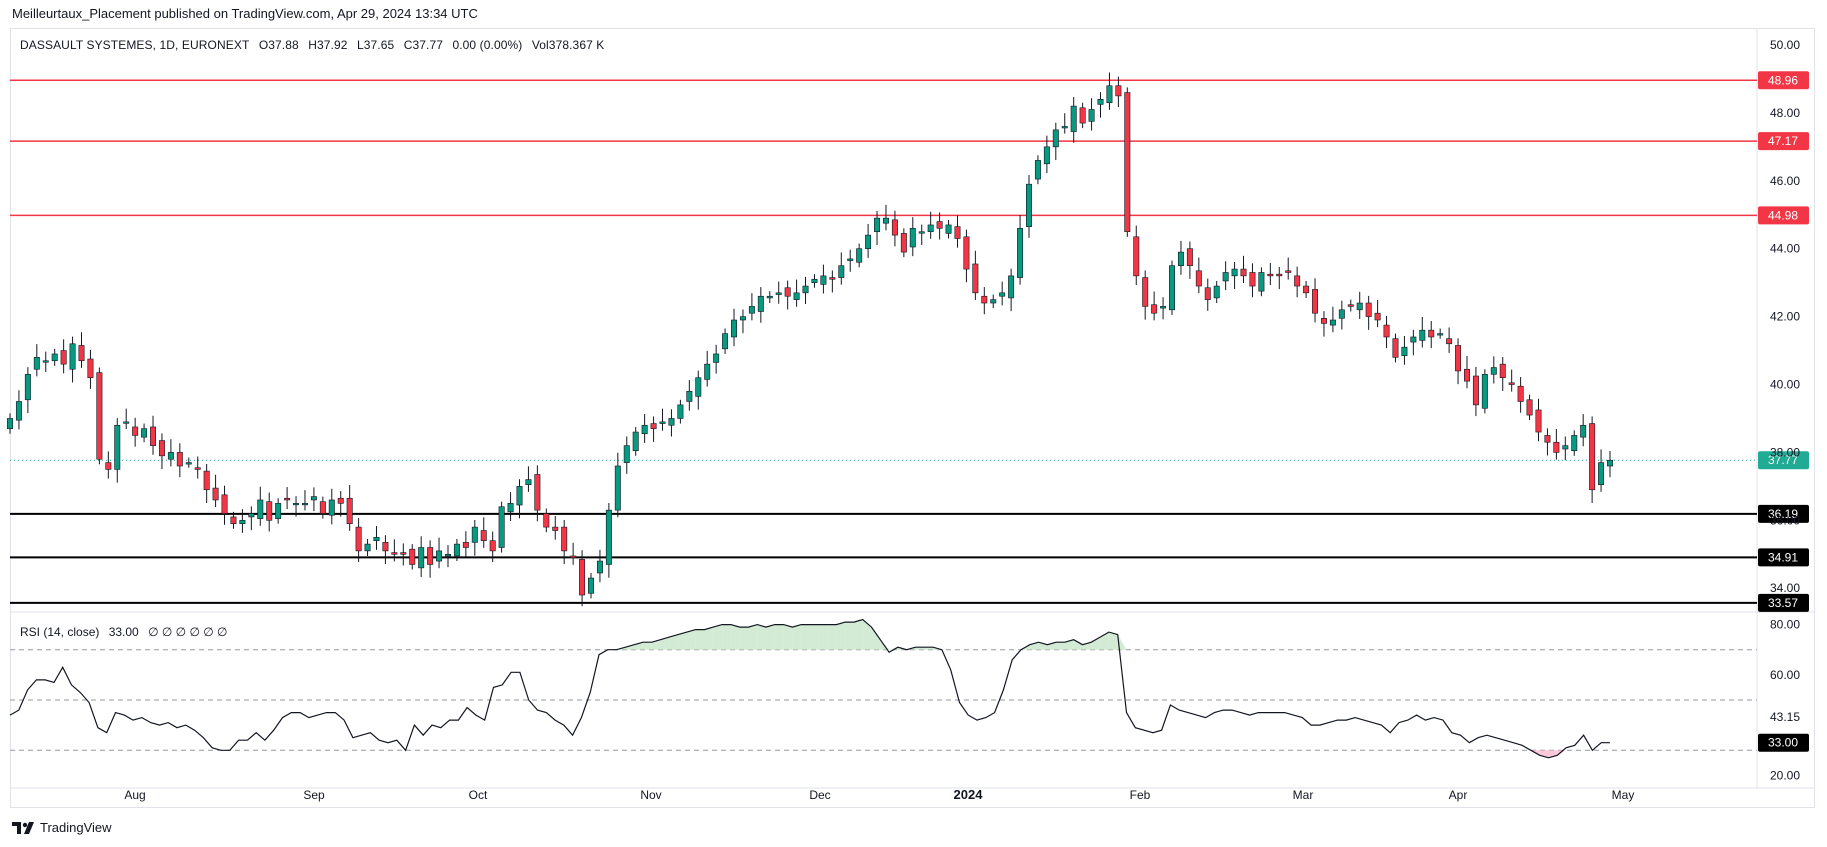 The width and height of the screenshot is (1827, 847). I want to click on tradingview-brand: TradingView, so click(62, 827).